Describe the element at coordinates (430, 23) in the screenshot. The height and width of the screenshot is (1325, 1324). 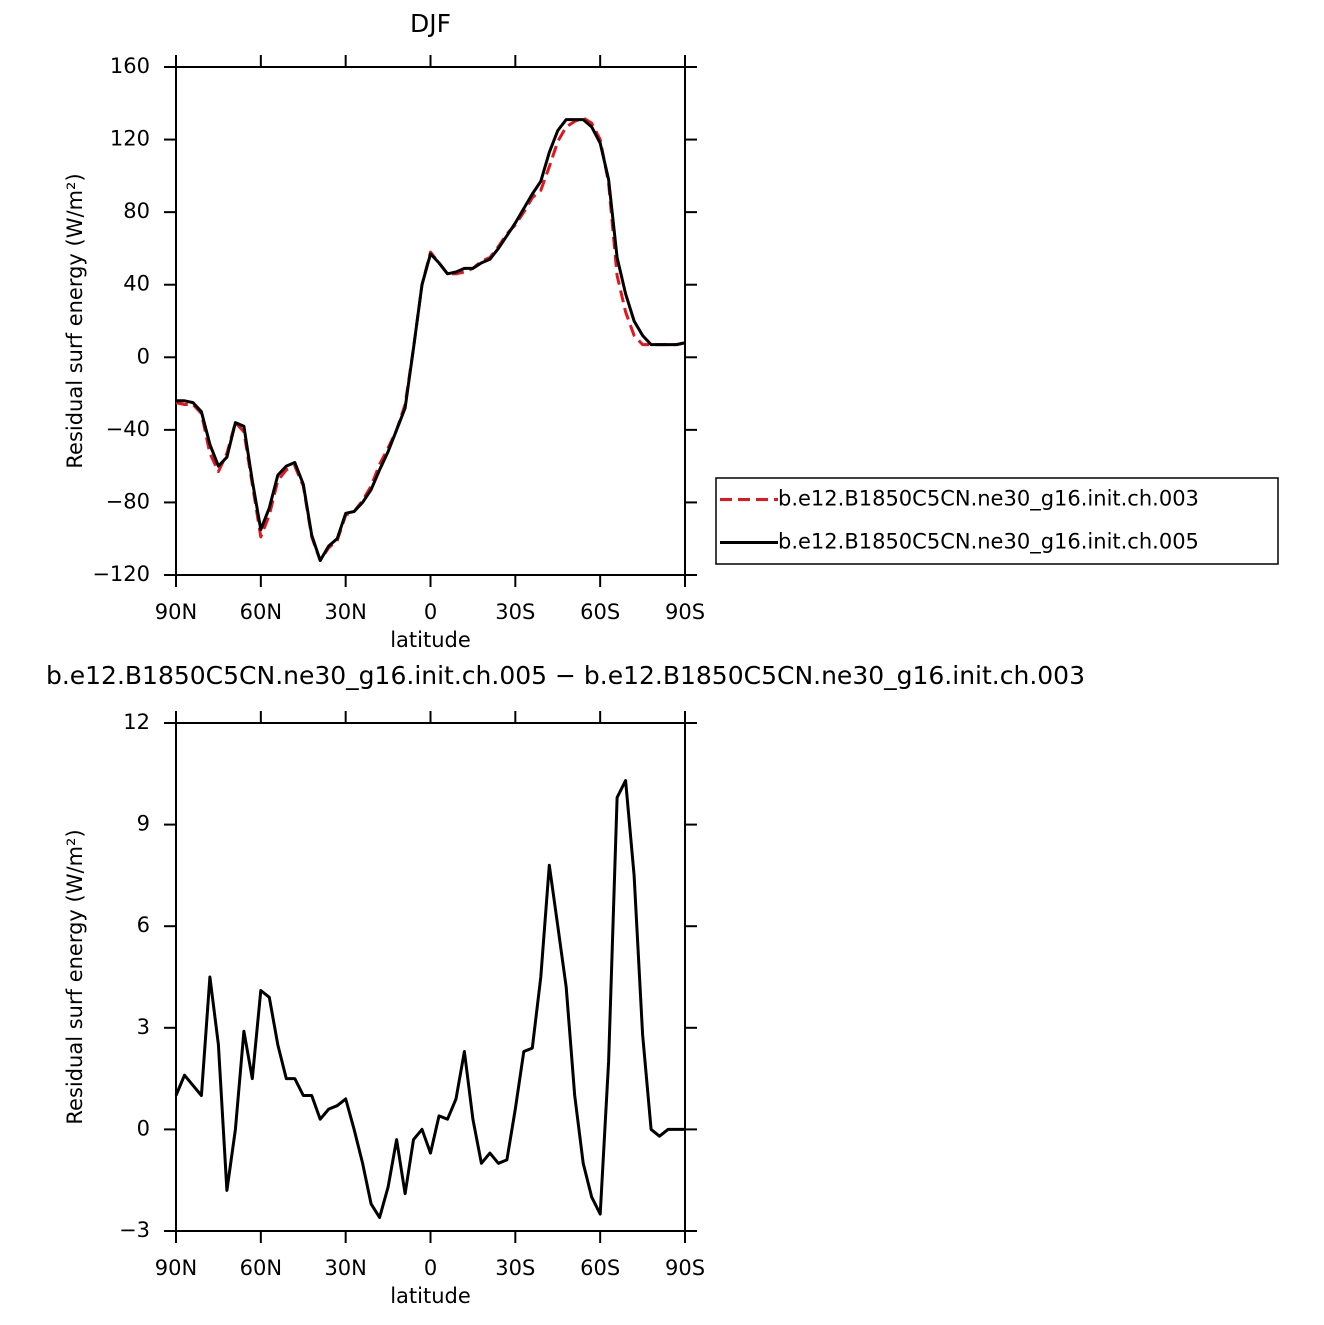
I see `chart-title: DJF` at that location.